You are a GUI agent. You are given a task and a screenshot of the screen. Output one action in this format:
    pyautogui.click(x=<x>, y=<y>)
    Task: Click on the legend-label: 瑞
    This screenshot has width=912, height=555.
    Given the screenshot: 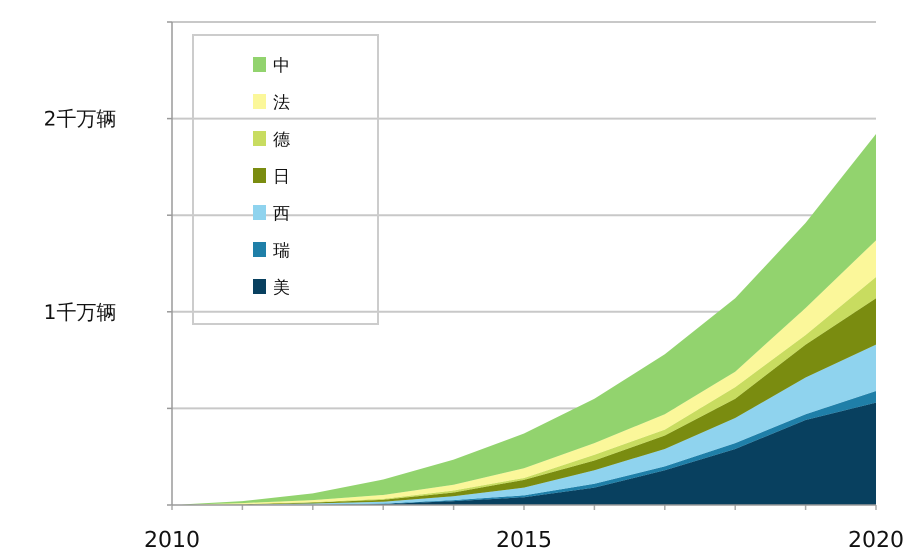 What is the action you would take?
    pyautogui.click(x=281, y=251)
    